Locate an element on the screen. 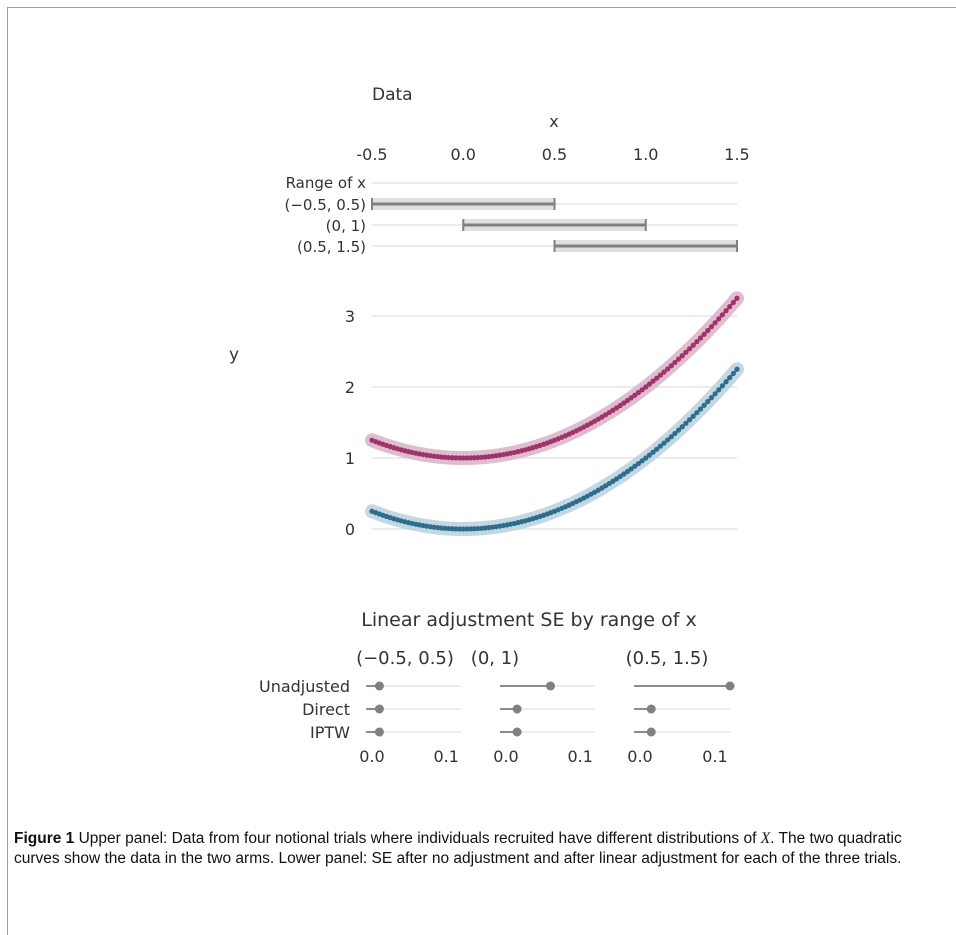  y-tick-label: 2 is located at coordinates (350, 387).